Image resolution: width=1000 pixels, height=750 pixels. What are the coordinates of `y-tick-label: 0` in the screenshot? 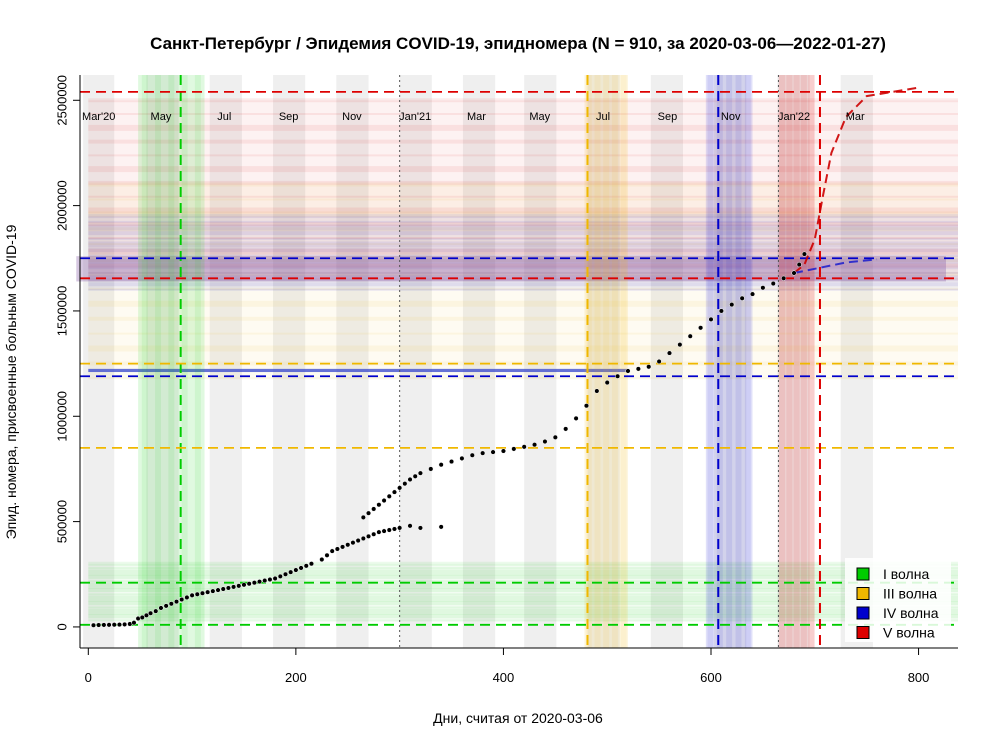 It's located at (61, 626).